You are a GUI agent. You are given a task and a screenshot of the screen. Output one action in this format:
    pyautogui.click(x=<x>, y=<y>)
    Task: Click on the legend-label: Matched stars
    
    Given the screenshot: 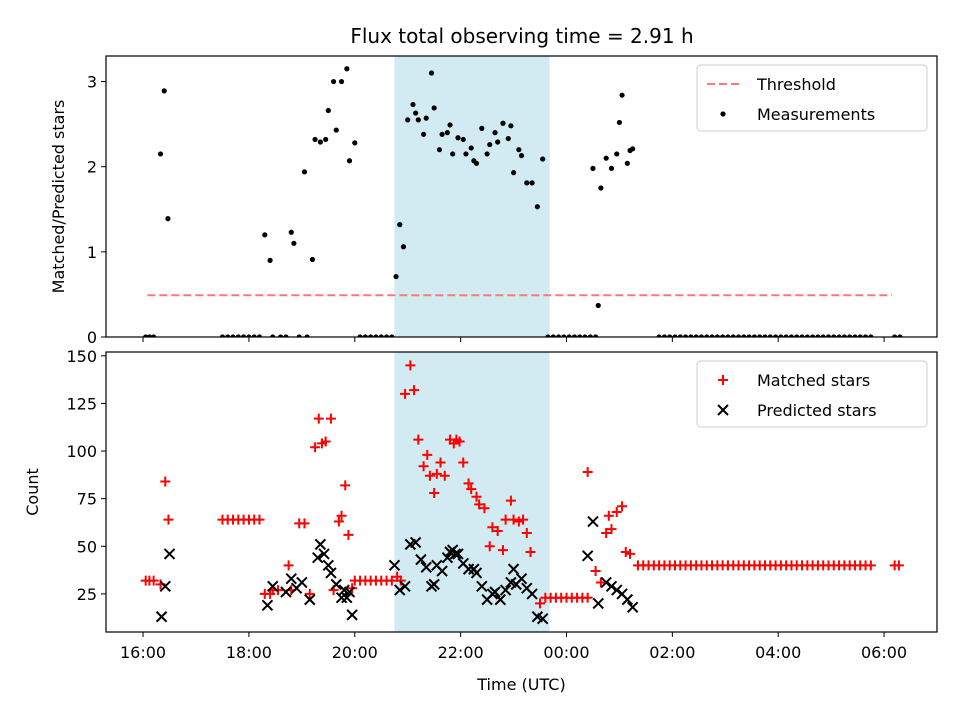 What is the action you would take?
    pyautogui.click(x=813, y=380)
    